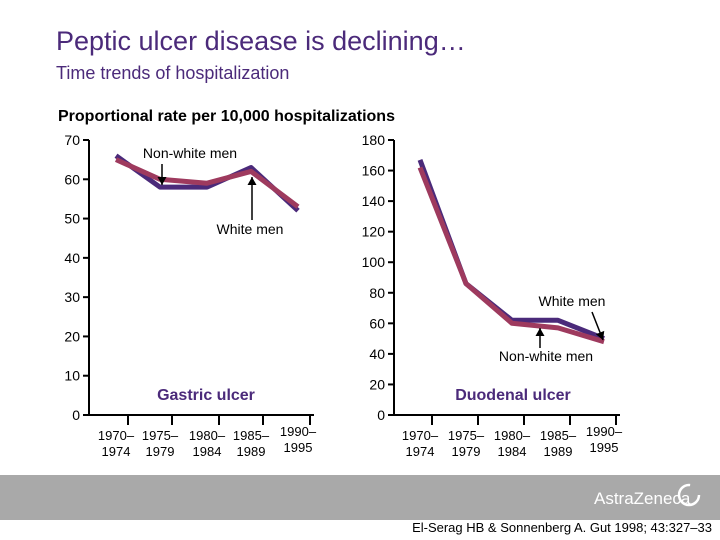 This screenshot has height=540, width=720. Describe the element at coordinates (374, 140) in the screenshot. I see `duodenal-y-tick-label: 180` at that location.